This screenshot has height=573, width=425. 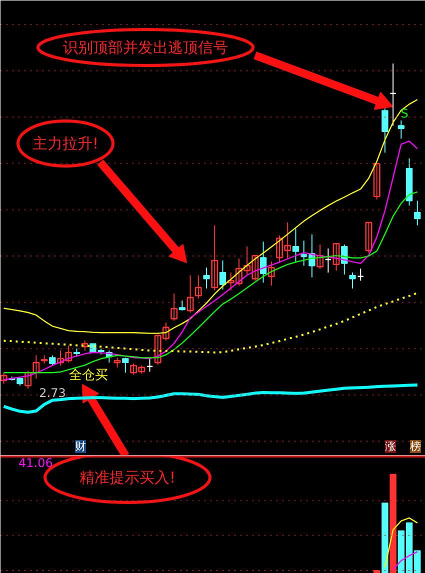 I want to click on annotation: 主力拉升!, so click(x=65, y=143).